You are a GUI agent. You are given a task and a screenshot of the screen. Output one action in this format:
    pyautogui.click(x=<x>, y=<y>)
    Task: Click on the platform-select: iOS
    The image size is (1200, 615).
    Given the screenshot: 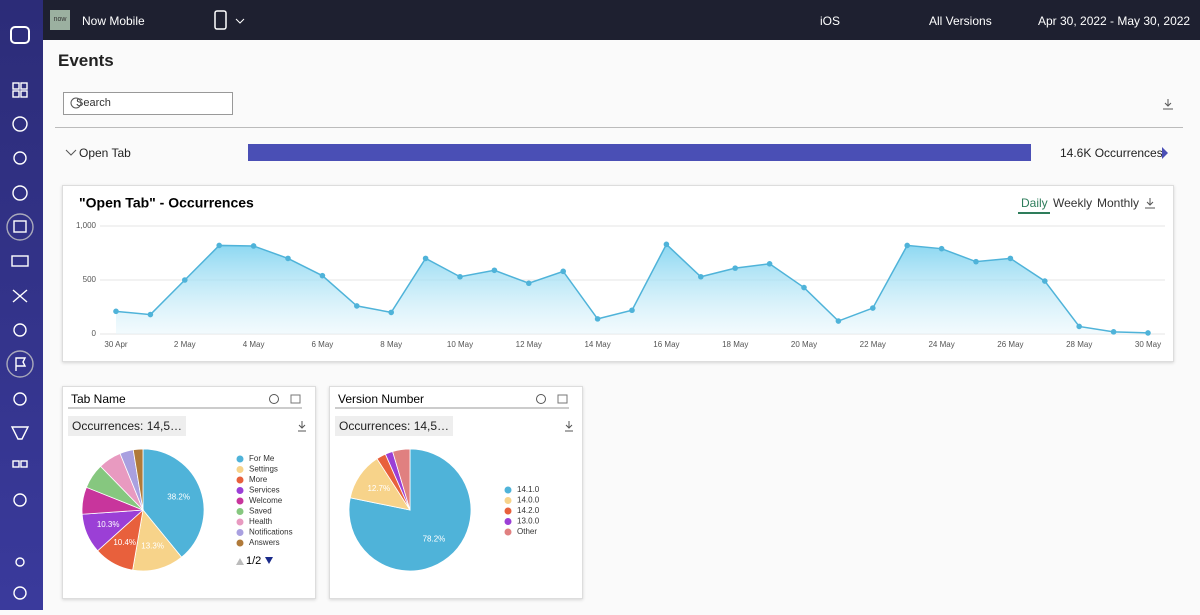 What is the action you would take?
    pyautogui.click(x=830, y=21)
    